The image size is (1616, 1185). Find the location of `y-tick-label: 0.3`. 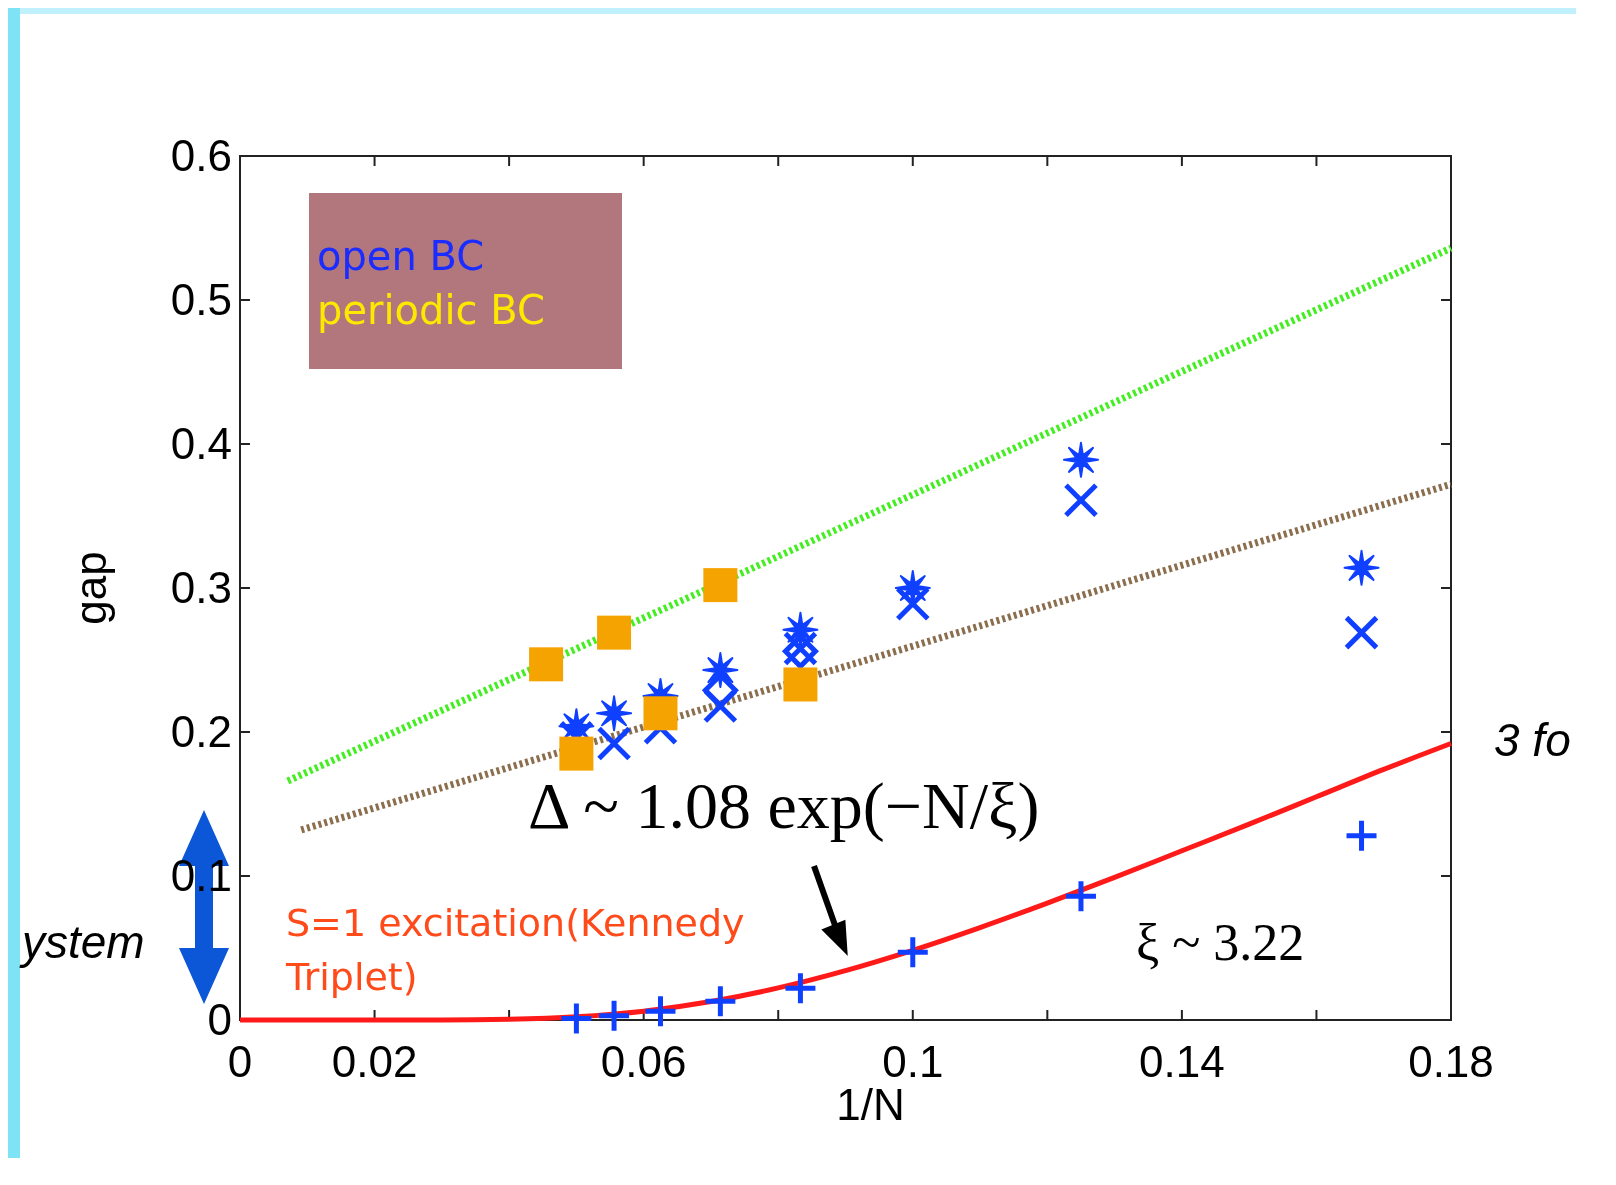

y-tick-label: 0.3 is located at coordinates (201, 587).